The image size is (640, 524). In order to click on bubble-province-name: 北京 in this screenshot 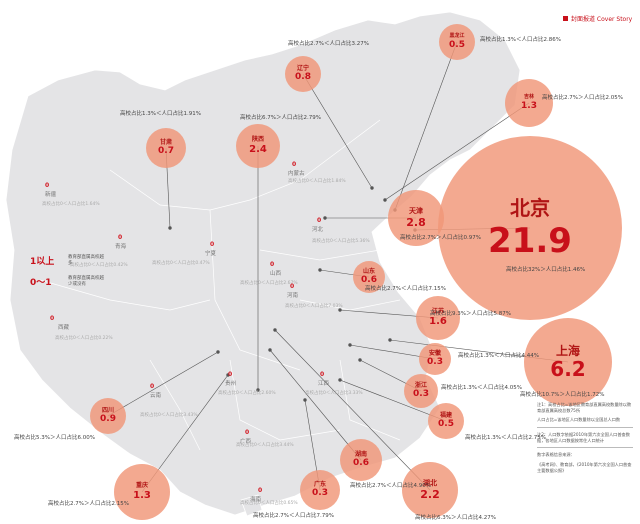, I will do `click(530, 208)`.